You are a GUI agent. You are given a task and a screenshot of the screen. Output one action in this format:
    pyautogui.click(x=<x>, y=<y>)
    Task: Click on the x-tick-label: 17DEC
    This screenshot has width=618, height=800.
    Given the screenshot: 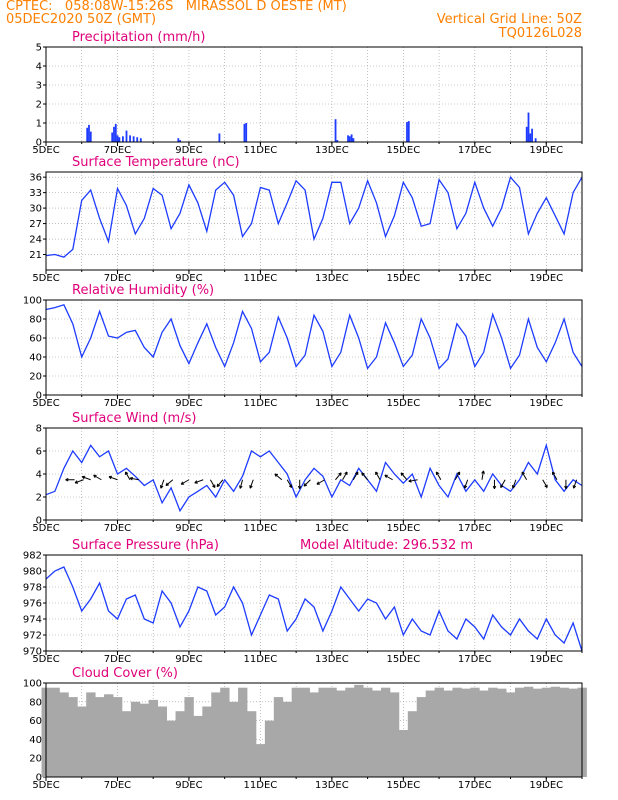 What is the action you would take?
    pyautogui.click(x=475, y=403)
    